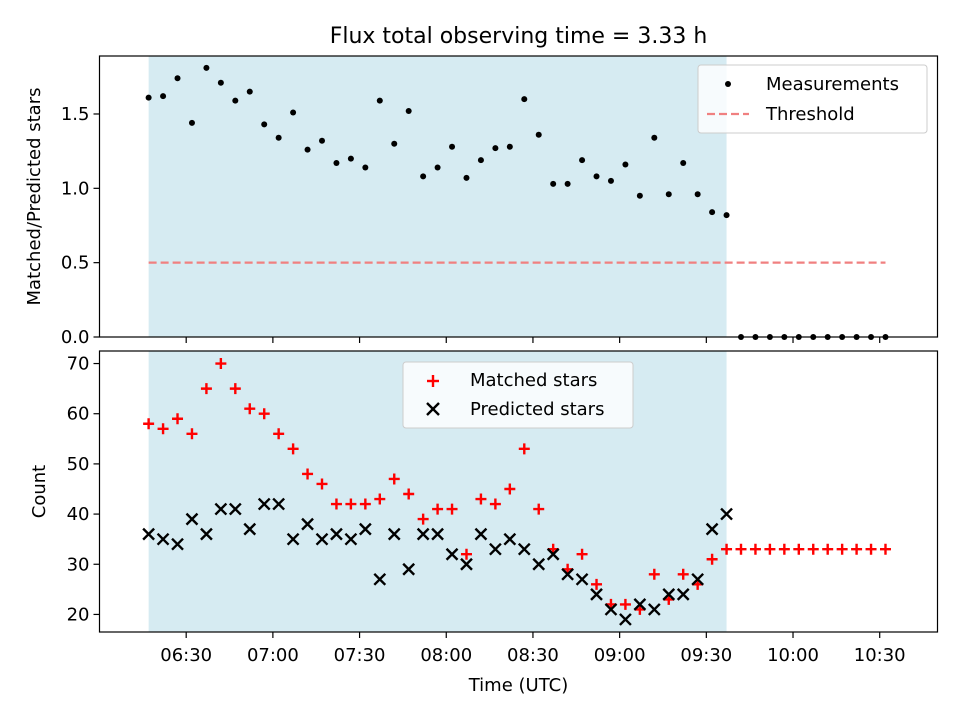 The height and width of the screenshot is (720, 960). Describe the element at coordinates (620, 655) in the screenshot. I see `bot-xtick-label: 09:00` at that location.